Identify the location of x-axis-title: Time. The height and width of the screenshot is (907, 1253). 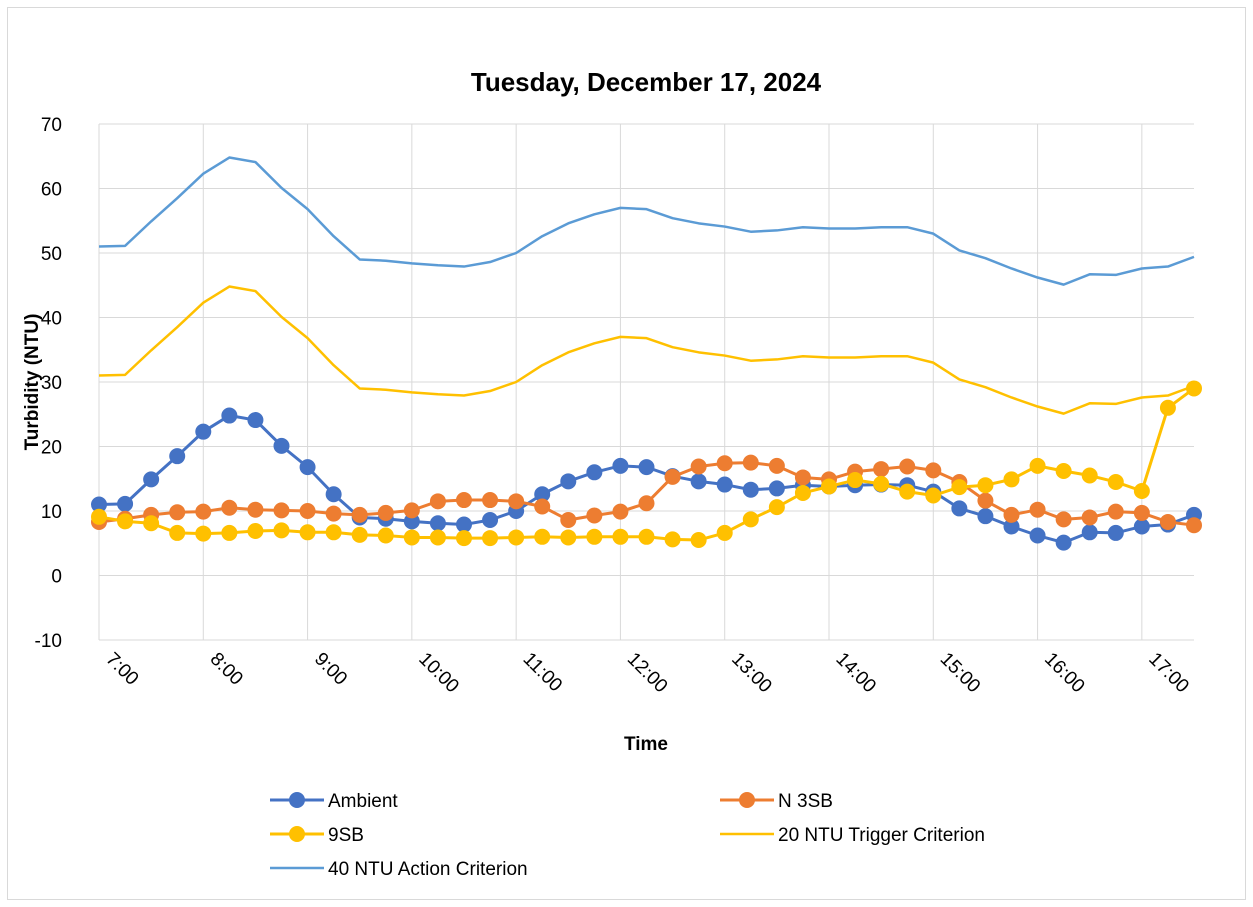
(646, 744).